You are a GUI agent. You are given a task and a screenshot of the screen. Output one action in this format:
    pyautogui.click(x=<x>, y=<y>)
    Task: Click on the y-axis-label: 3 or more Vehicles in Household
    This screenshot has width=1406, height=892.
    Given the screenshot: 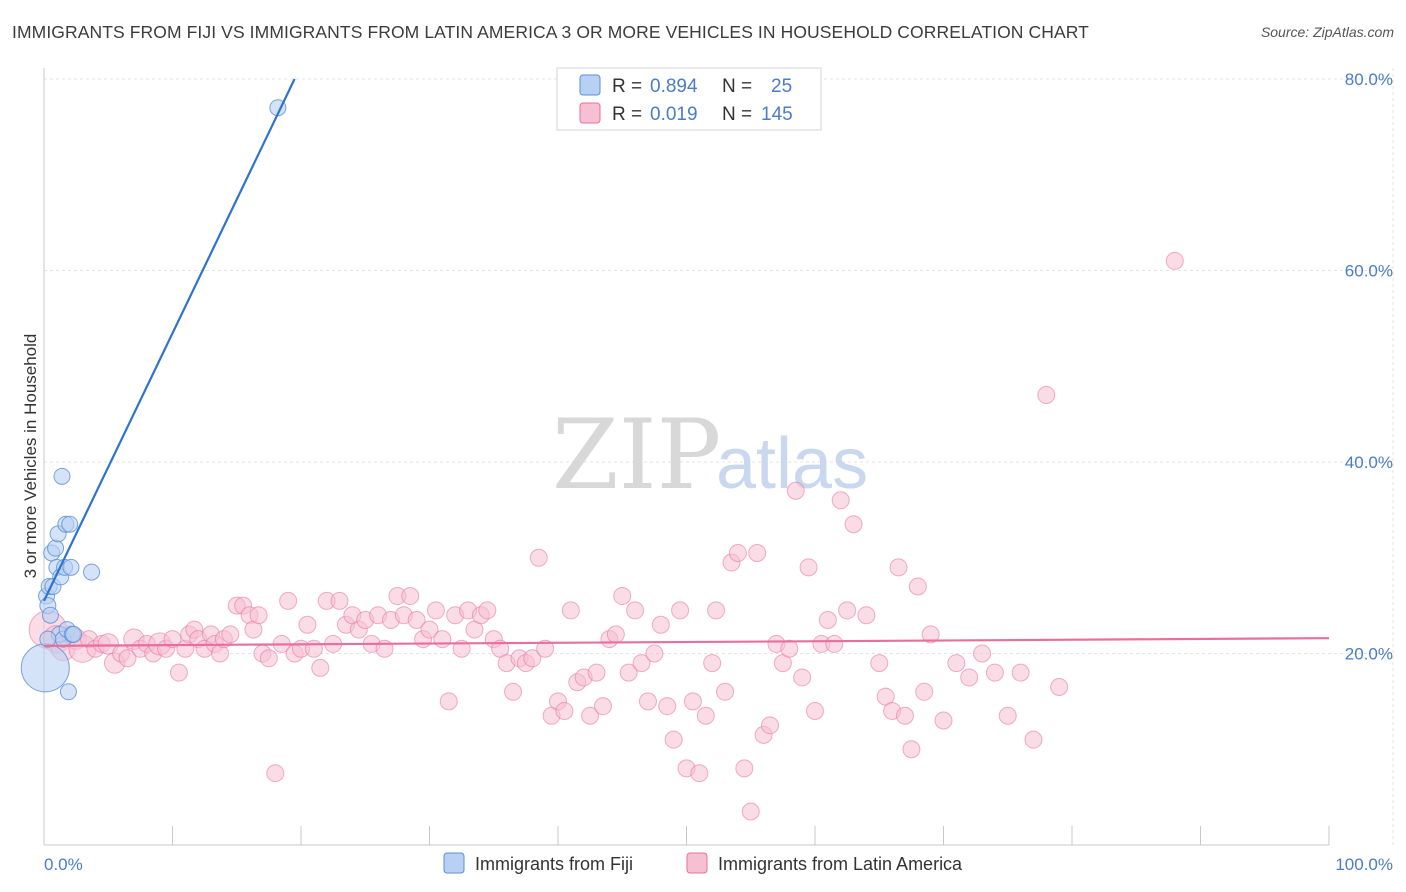 What is the action you would take?
    pyautogui.click(x=30, y=456)
    